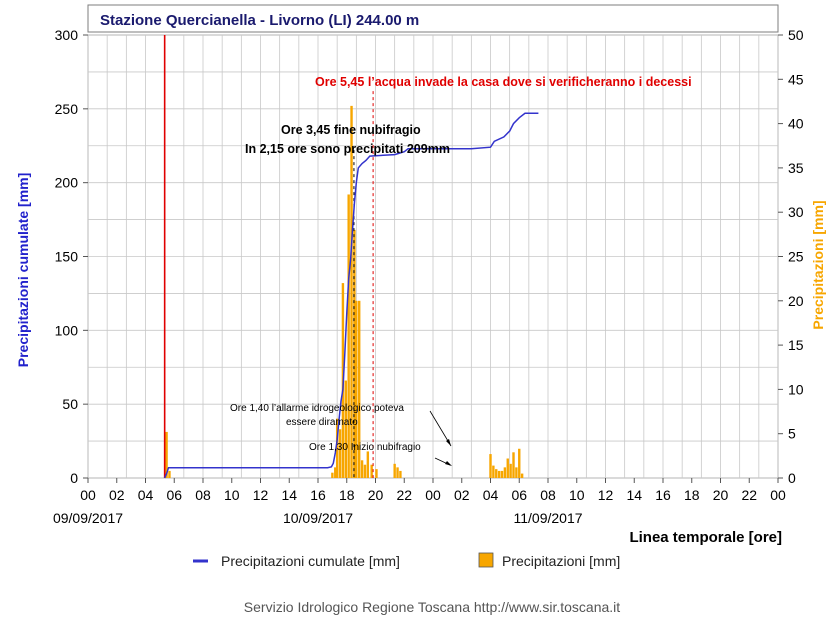  What do you see at coordinates (547, 518) in the screenshot?
I see `date-label: 11/09/2017` at bounding box center [547, 518].